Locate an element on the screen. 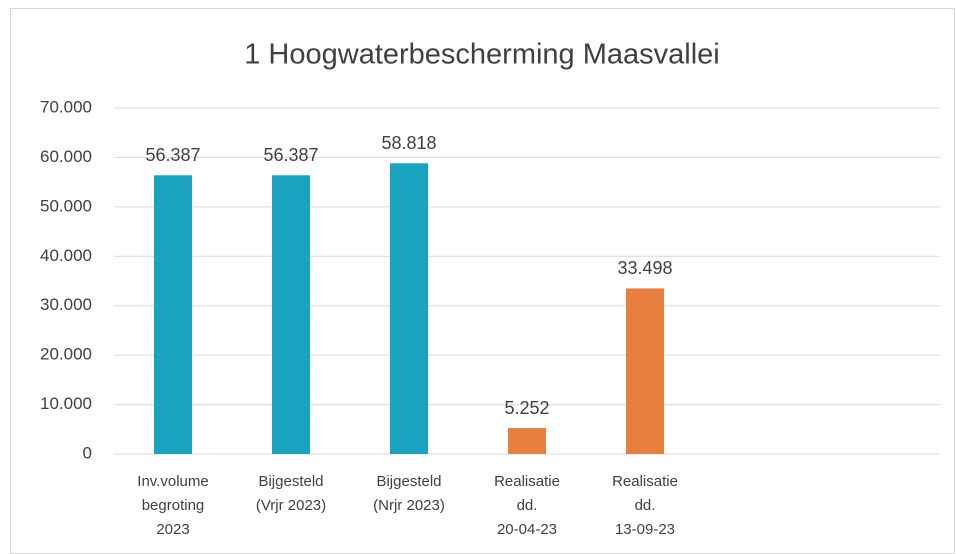  y-tick-label: 10.000 is located at coordinates (66, 403).